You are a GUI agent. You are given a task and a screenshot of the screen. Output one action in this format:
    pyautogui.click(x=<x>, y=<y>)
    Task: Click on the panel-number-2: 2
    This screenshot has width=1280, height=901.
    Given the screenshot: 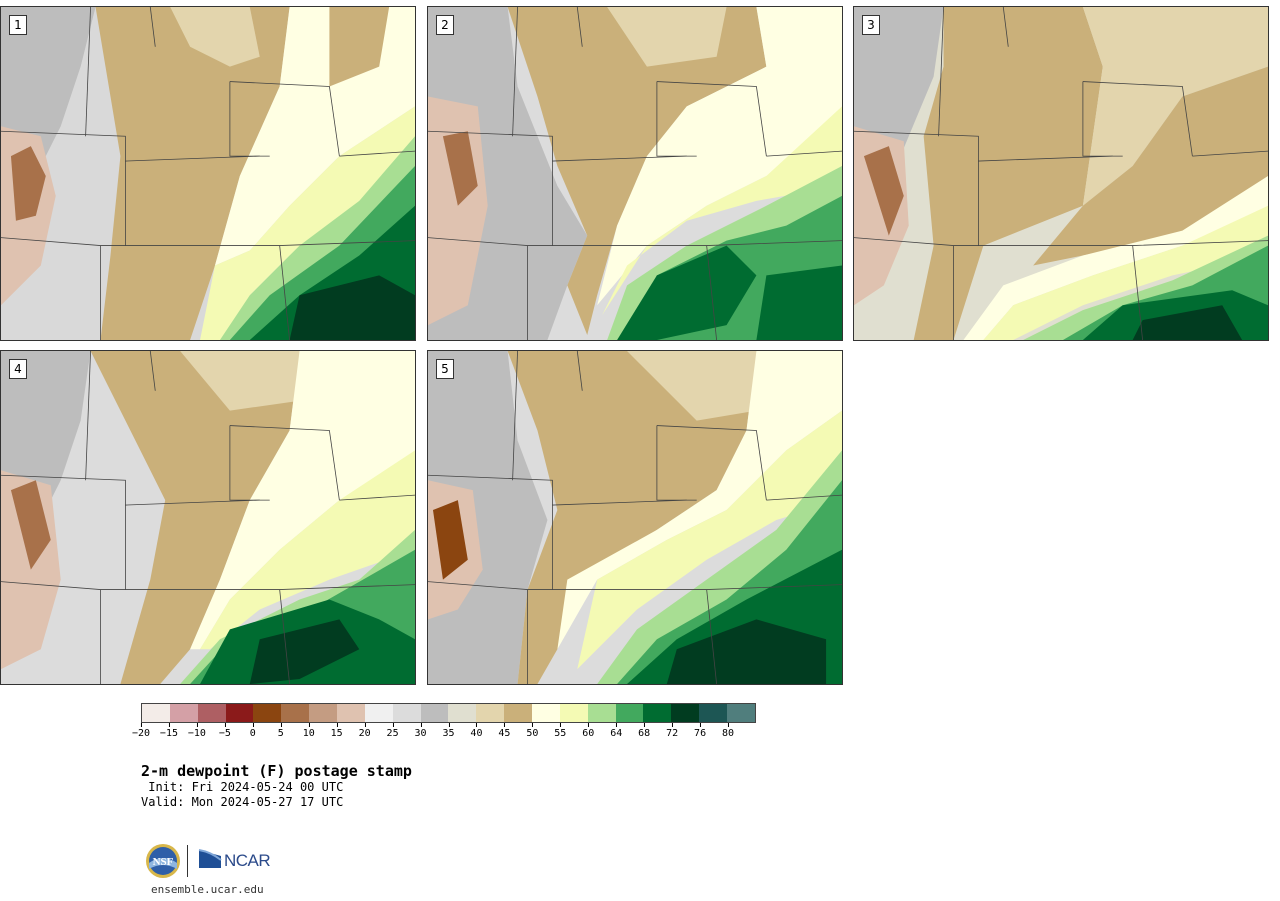 What is the action you would take?
    pyautogui.click(x=445, y=25)
    